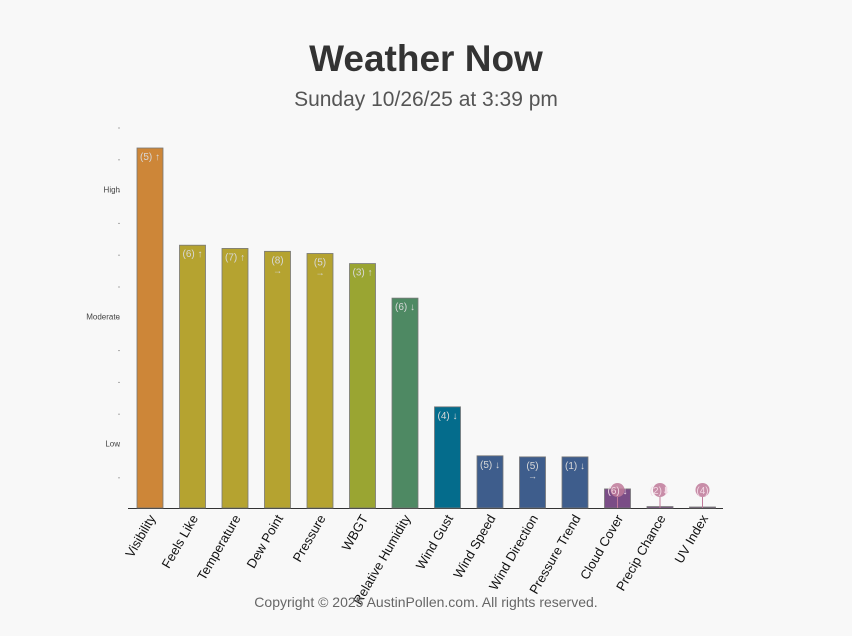 The image size is (852, 636). What do you see at coordinates (140, 536) in the screenshot?
I see `x-tick-label: Visibility` at bounding box center [140, 536].